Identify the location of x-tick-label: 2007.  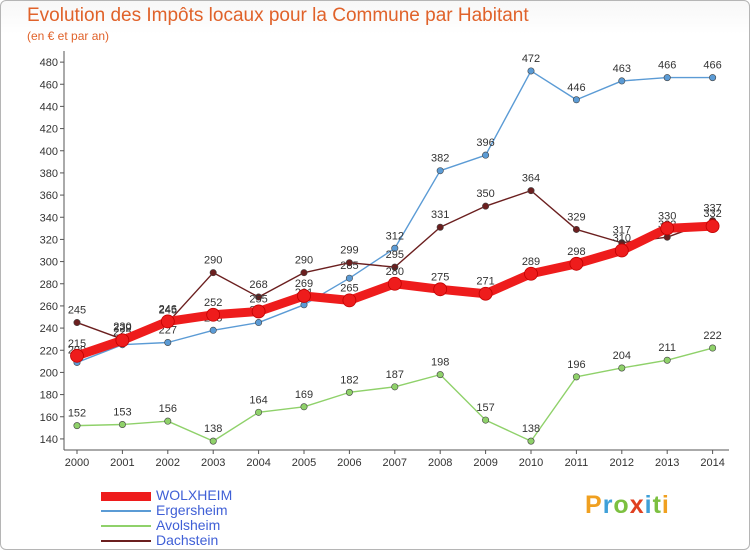
(395, 463).